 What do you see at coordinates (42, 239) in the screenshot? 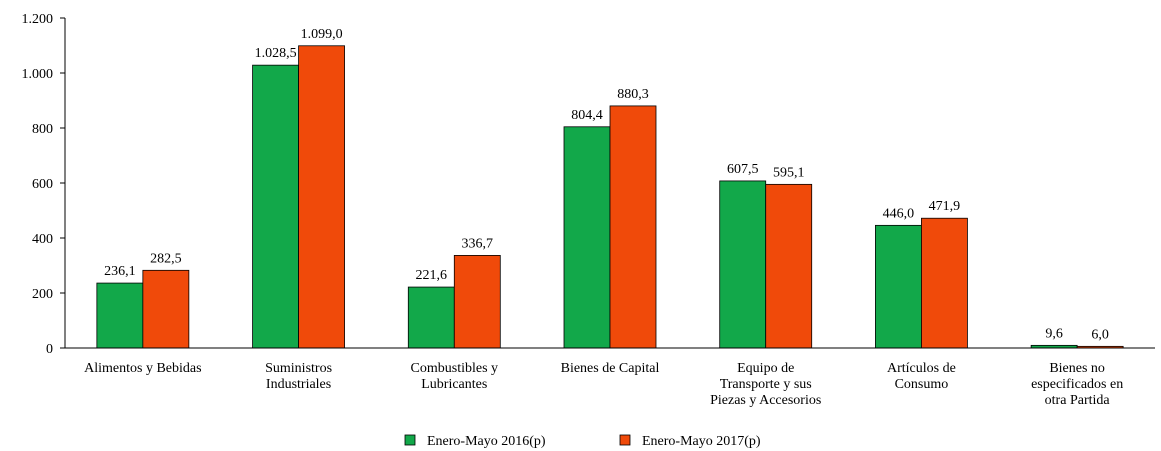
I see `y-tick-label: 400` at bounding box center [42, 239].